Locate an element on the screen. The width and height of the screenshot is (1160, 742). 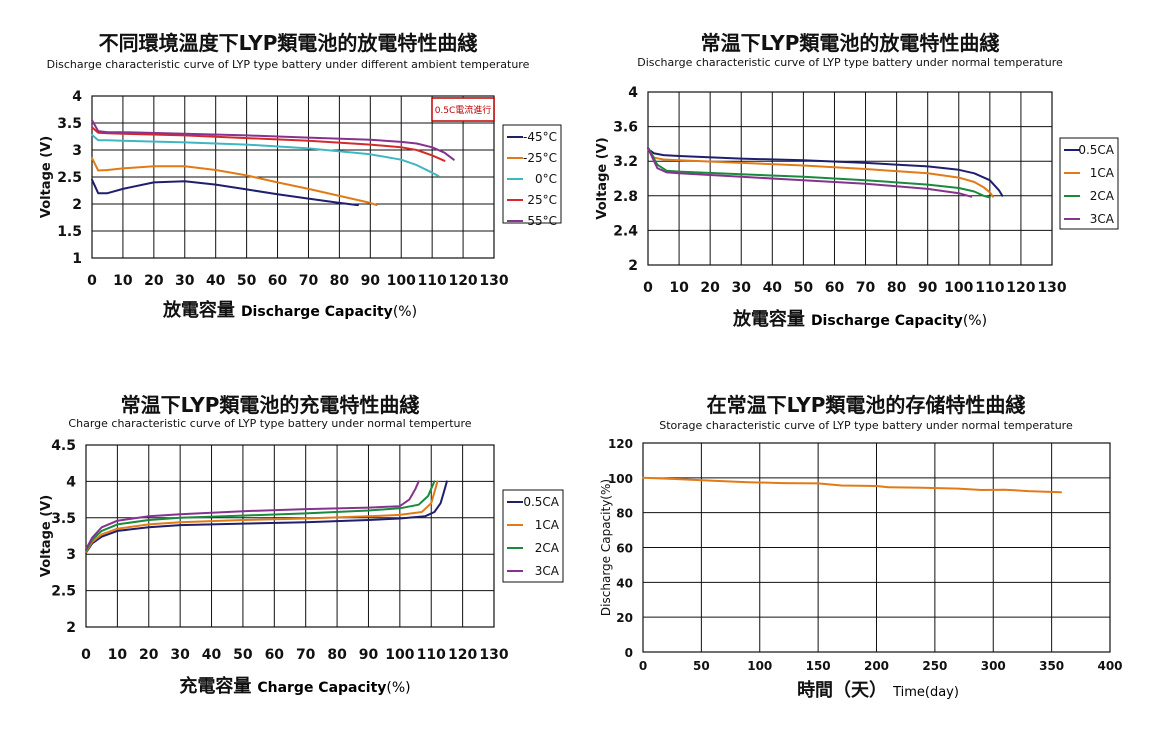
x-axis-label-cn: 充電容量 is located at coordinates (215, 686).